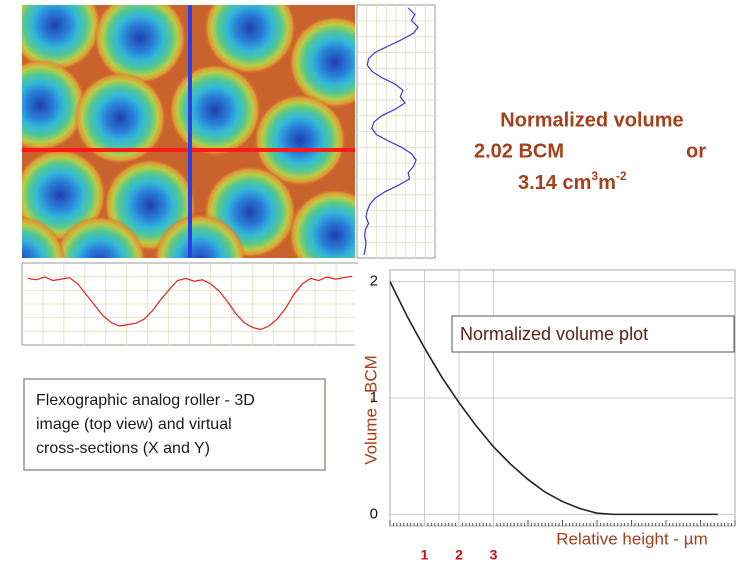 The width and height of the screenshot is (737, 567). Describe the element at coordinates (123, 448) in the screenshot. I see `caption-line: cross-sections (X and Y)` at that location.